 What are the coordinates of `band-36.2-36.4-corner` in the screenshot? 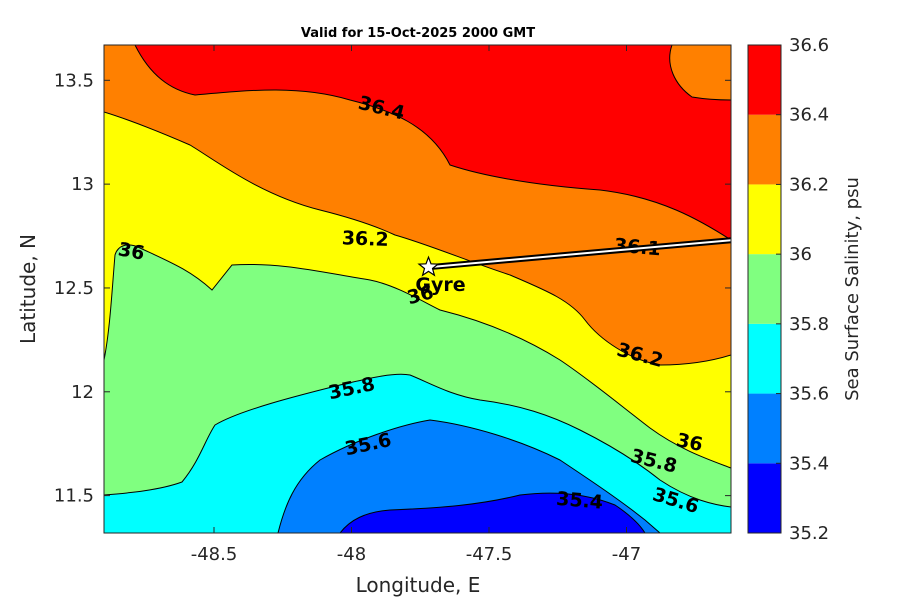 It's located at (700, 73).